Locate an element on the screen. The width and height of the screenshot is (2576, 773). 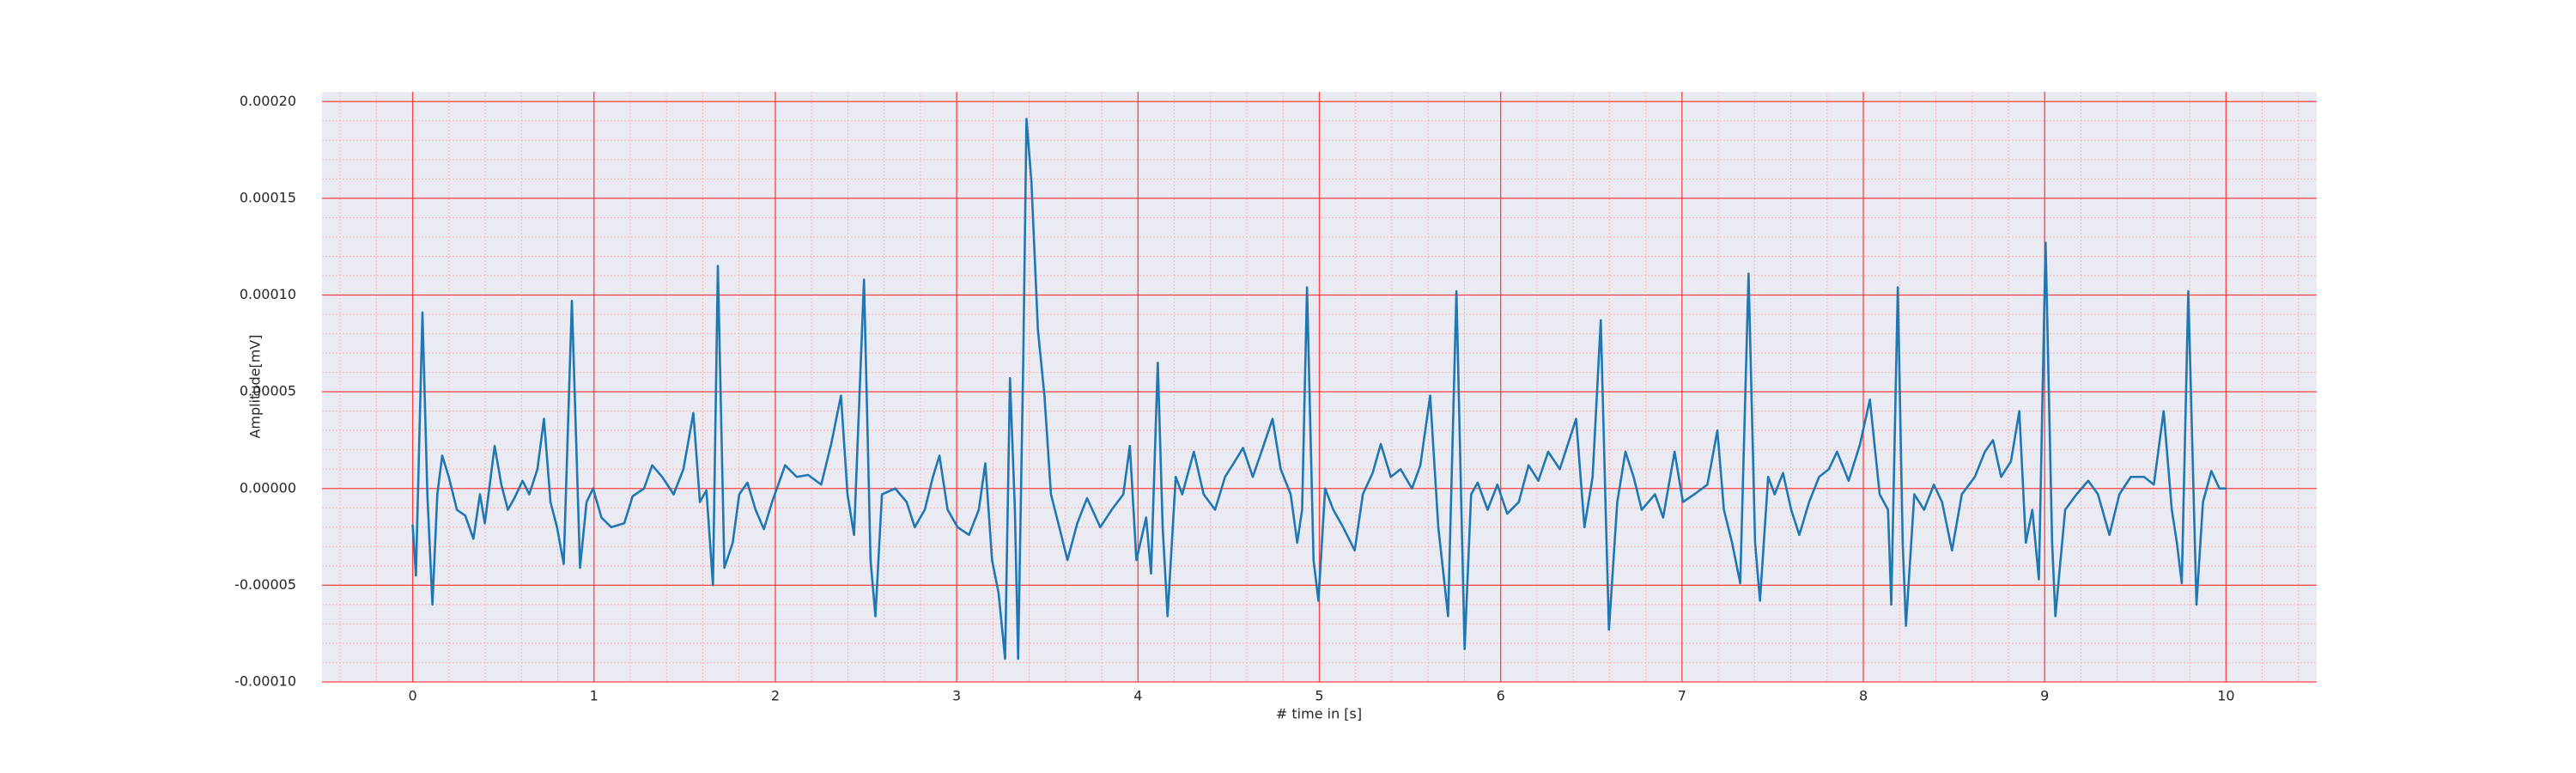
y-tick-label: -0.00010 is located at coordinates (265, 681).